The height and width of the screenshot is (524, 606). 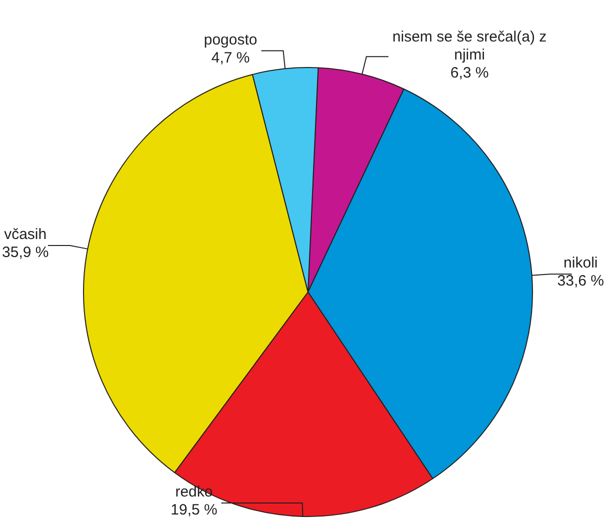 I want to click on slice-label: nikoli, so click(x=581, y=263).